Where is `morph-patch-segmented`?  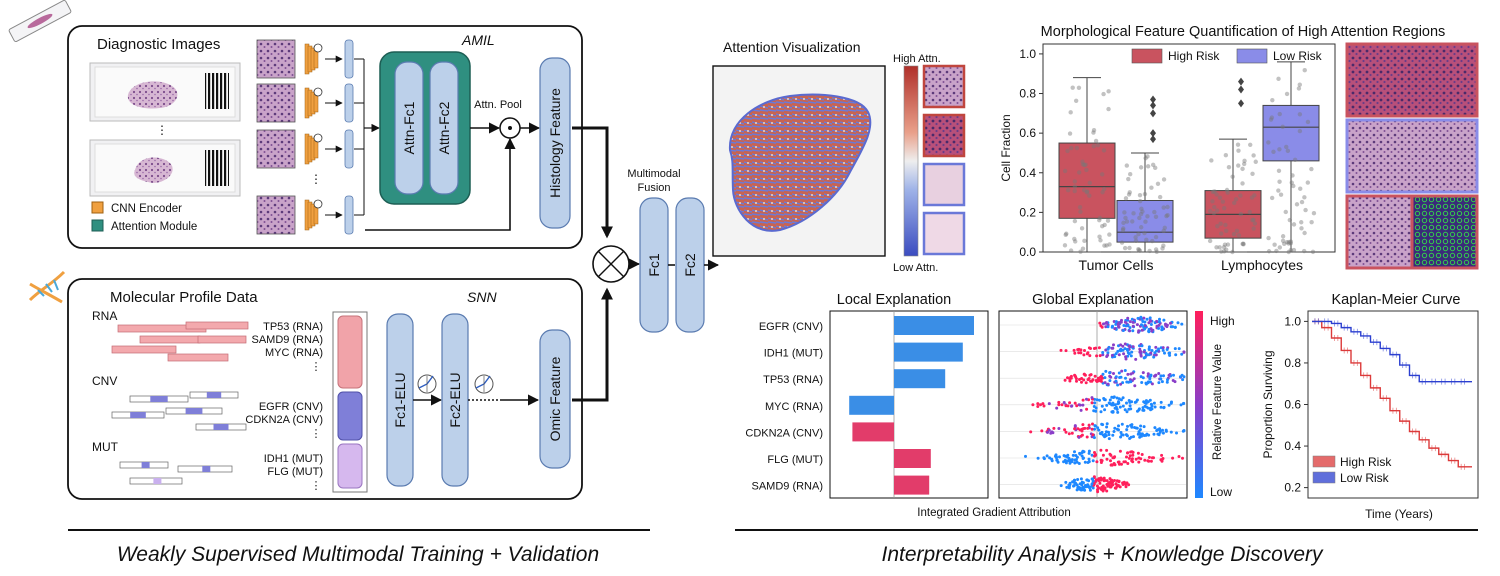 morph-patch-segmented is located at coordinates (1444, 232).